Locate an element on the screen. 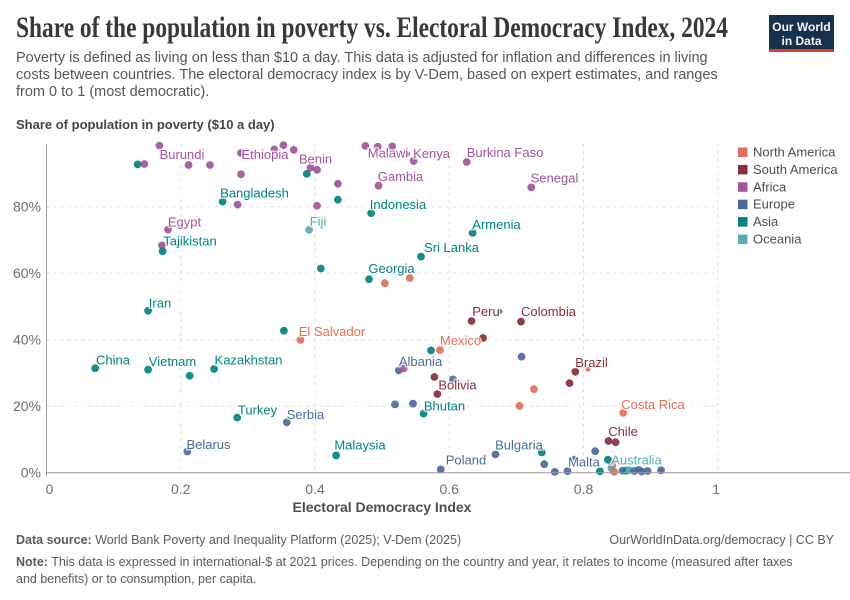  svg-text: Malta is located at coordinates (584, 462).